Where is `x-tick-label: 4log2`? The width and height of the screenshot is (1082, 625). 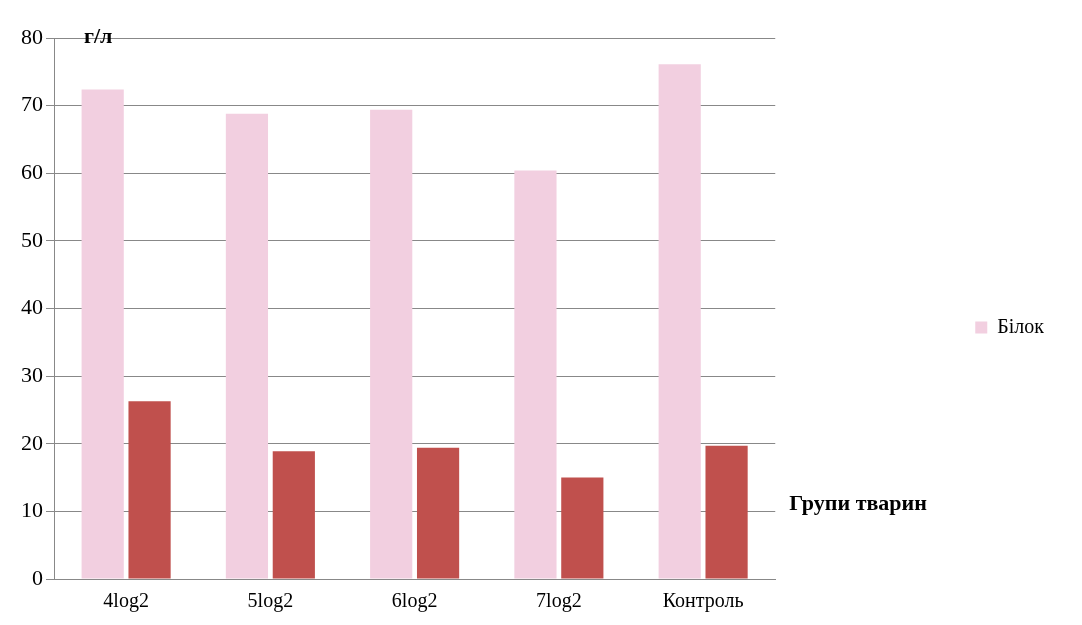
x-tick-label: 4log2 is located at coordinates (126, 601).